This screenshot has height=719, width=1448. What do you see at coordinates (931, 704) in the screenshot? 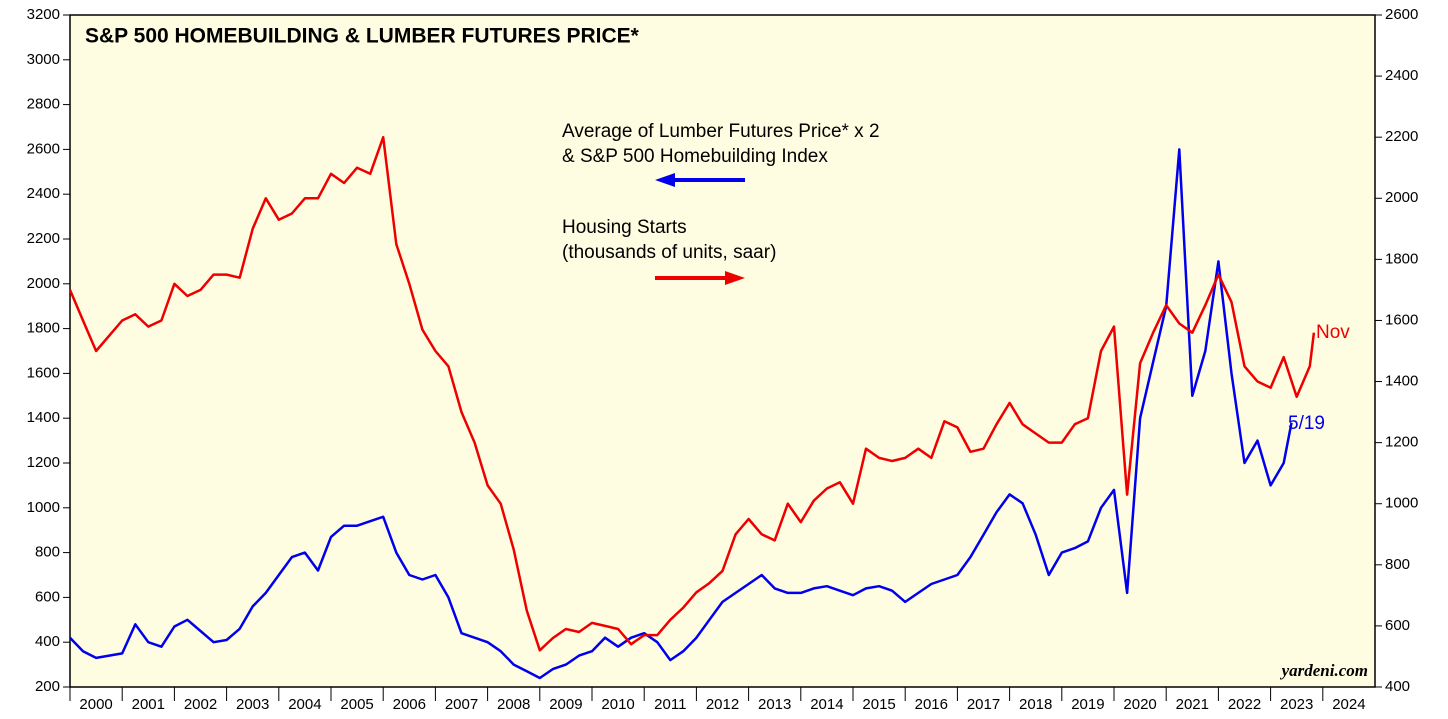
I see `x-tick-label: 2016` at bounding box center [931, 704].